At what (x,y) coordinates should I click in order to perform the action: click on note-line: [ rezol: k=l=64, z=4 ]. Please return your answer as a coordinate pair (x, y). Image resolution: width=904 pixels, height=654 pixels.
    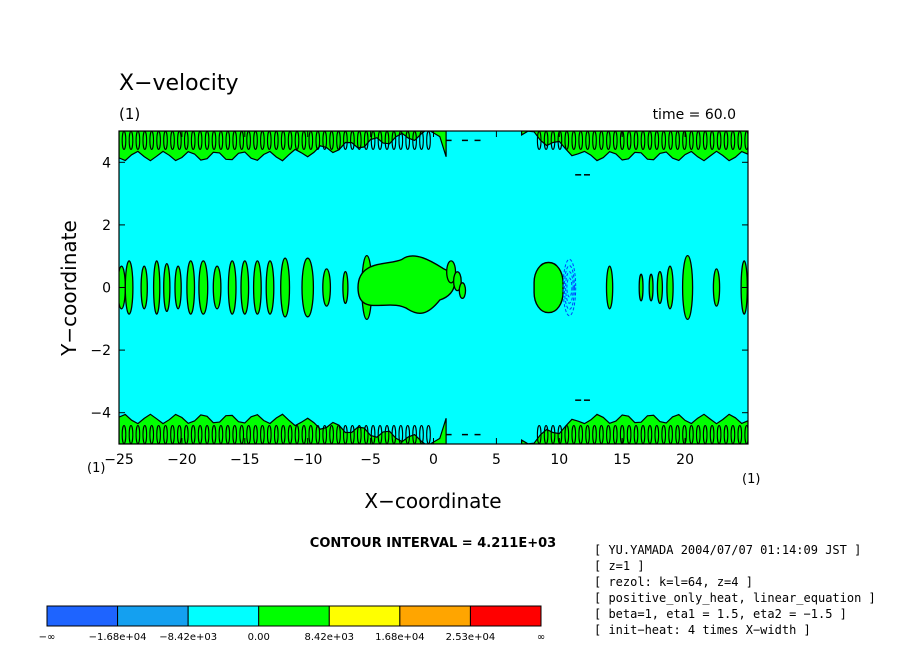
    Looking at the image, I should click on (673, 582).